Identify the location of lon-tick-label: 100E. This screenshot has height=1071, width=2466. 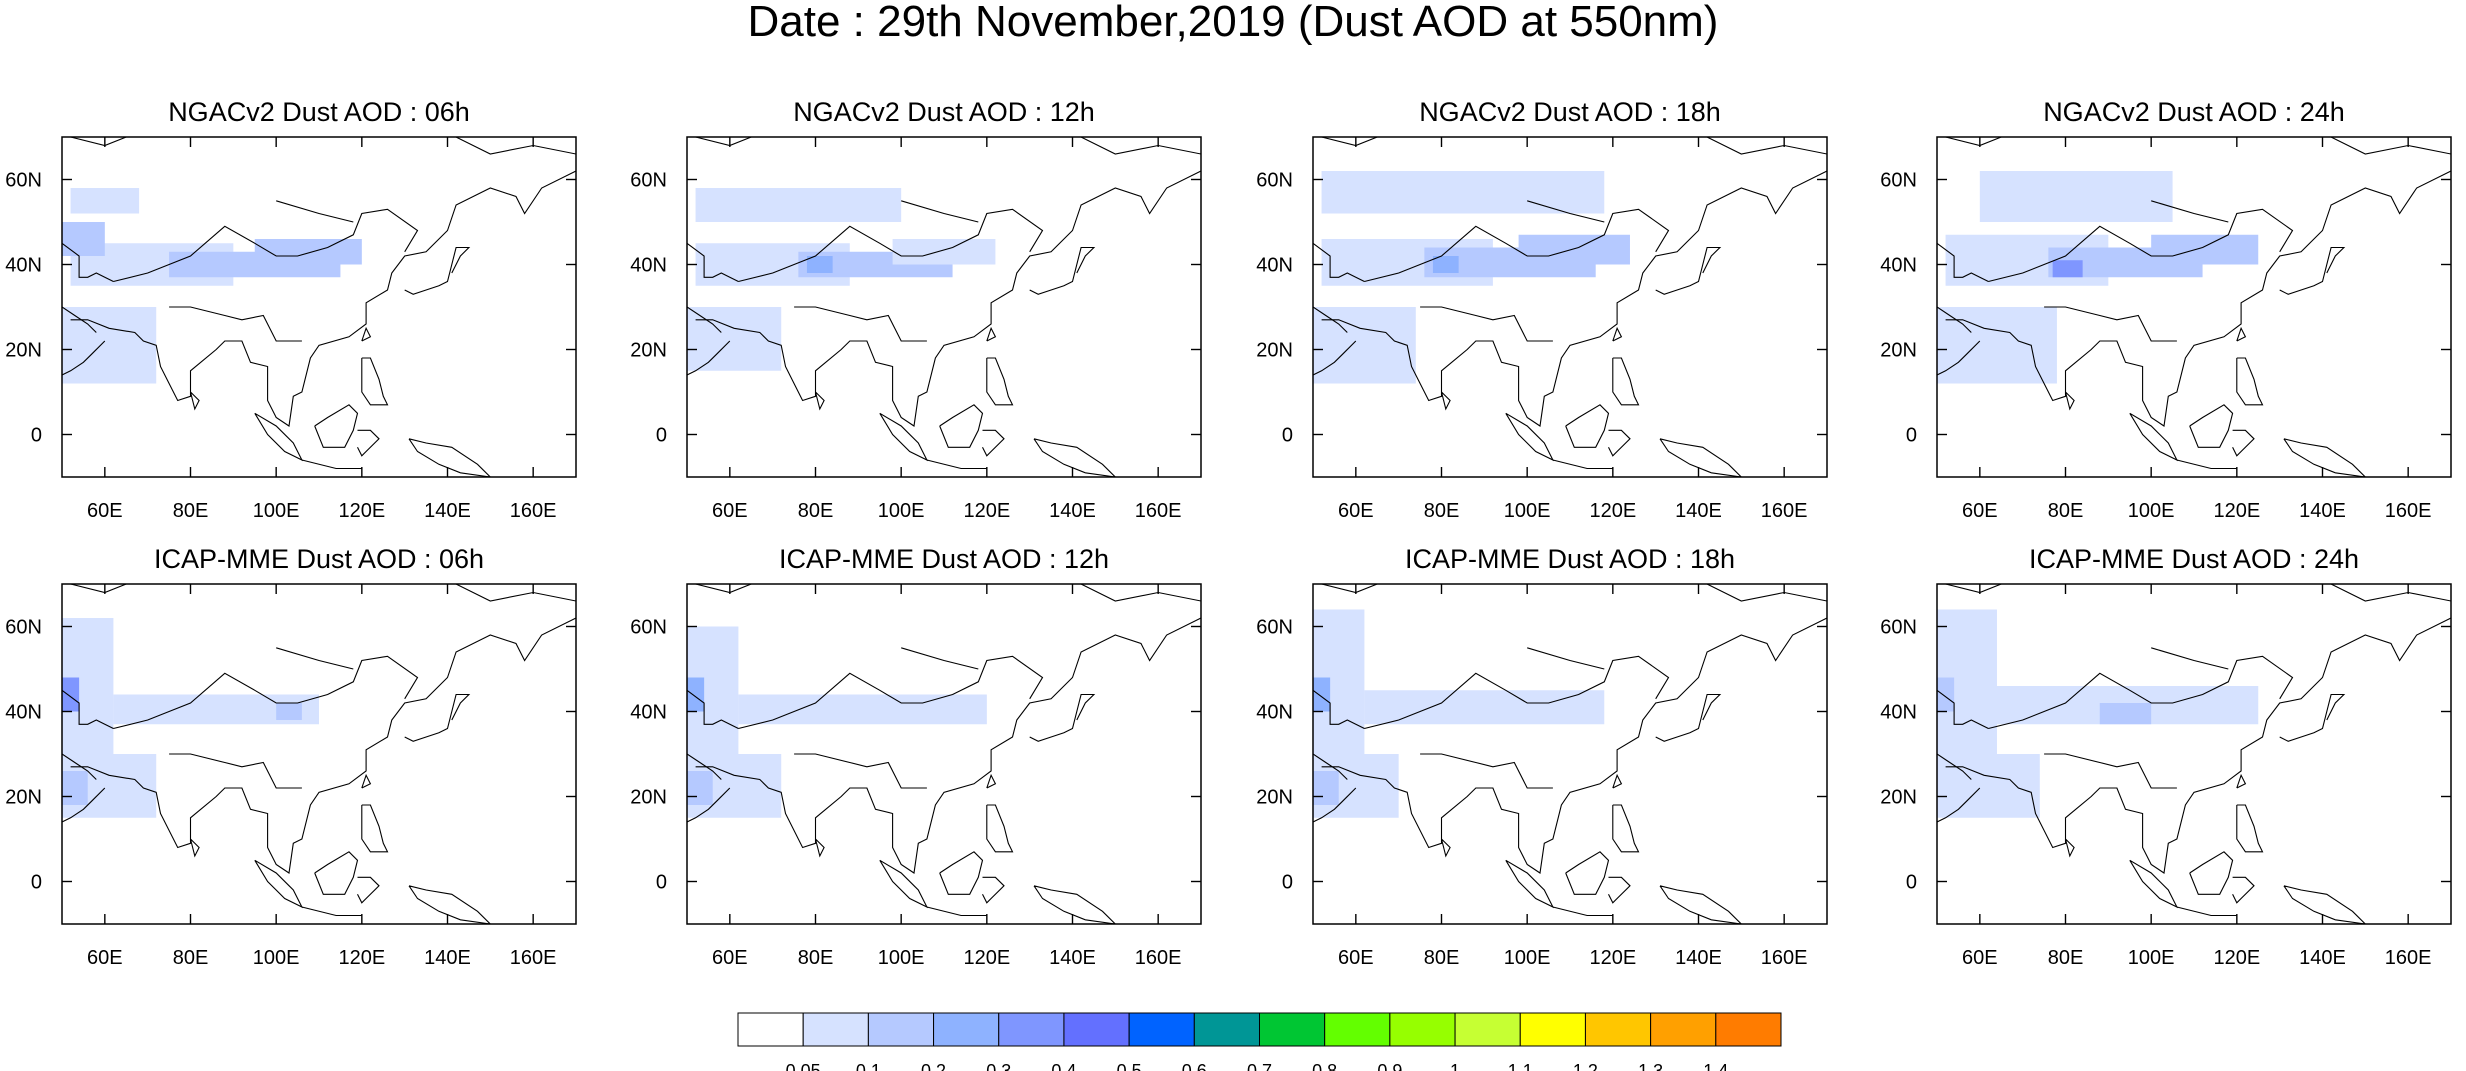
(2151, 511).